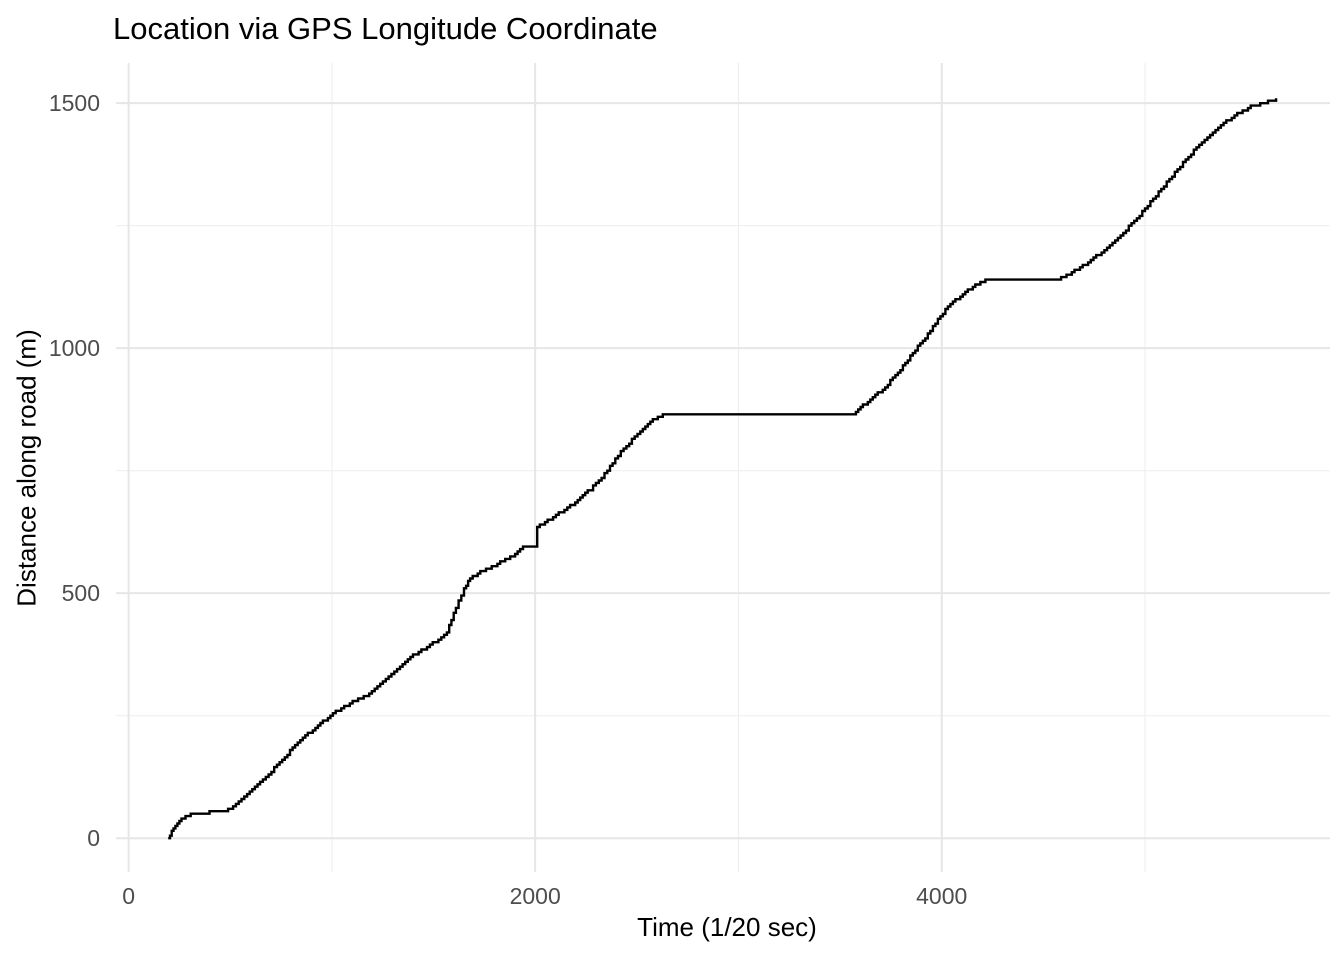 This screenshot has height=960, width=1344. Describe the element at coordinates (74, 348) in the screenshot. I see `y-tick-label: 1000` at that location.